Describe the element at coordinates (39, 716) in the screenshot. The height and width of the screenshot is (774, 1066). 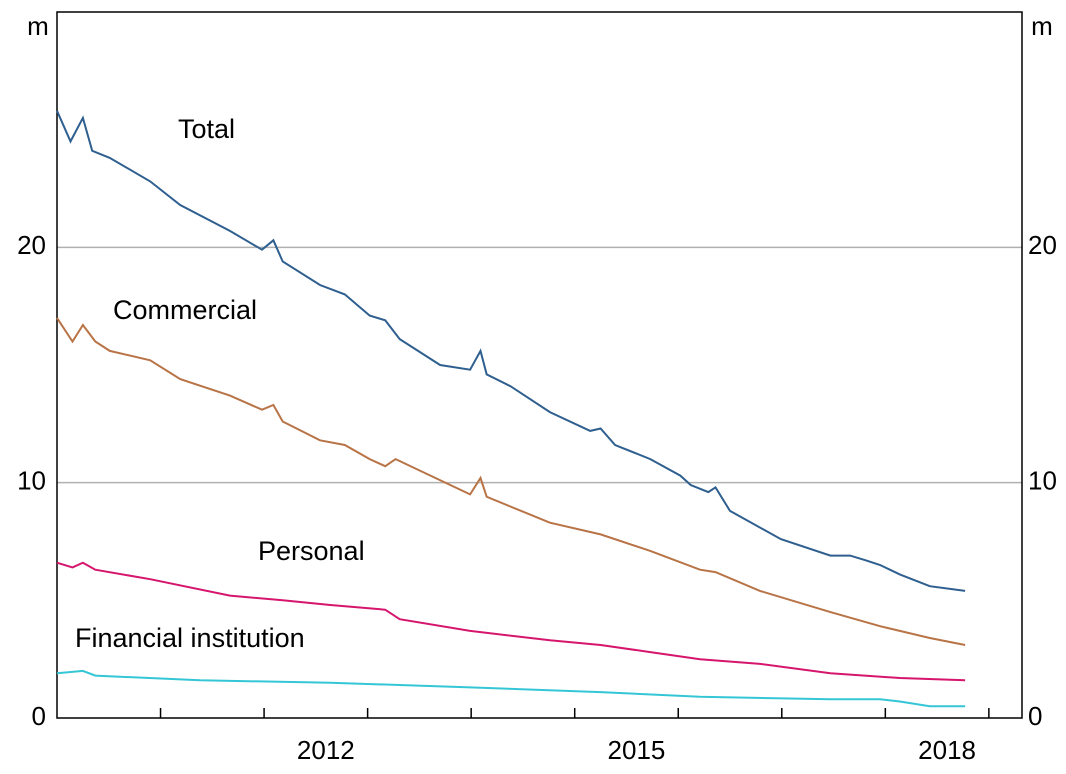
I see `y-tick-label-left: 0` at that location.